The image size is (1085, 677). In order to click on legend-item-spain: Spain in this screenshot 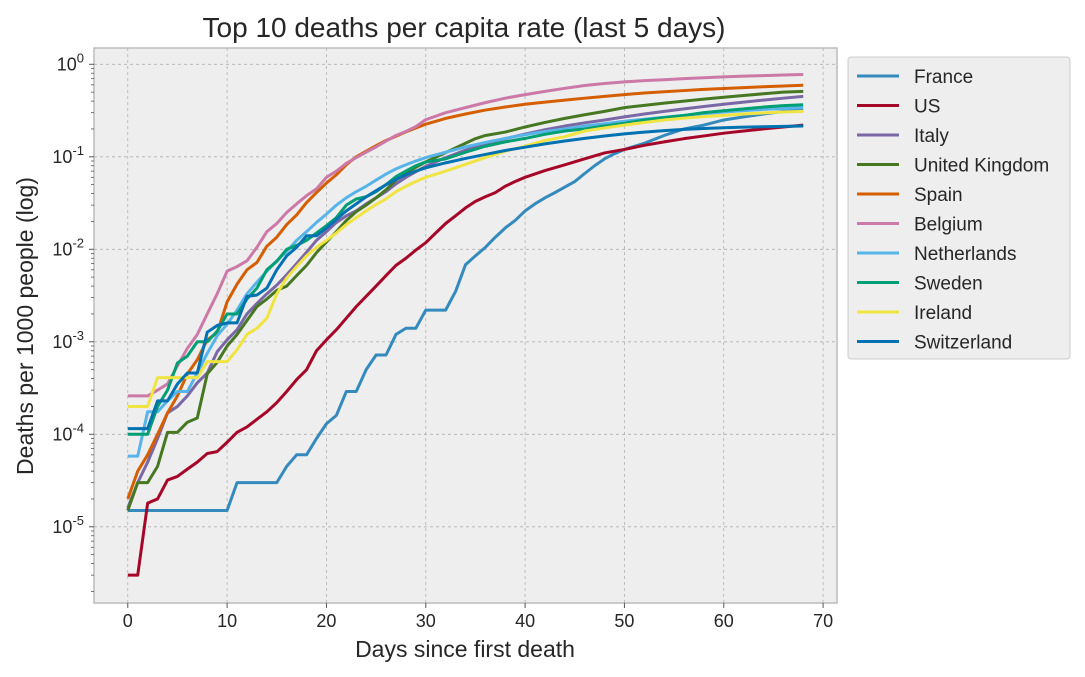, I will do `click(910, 195)`.